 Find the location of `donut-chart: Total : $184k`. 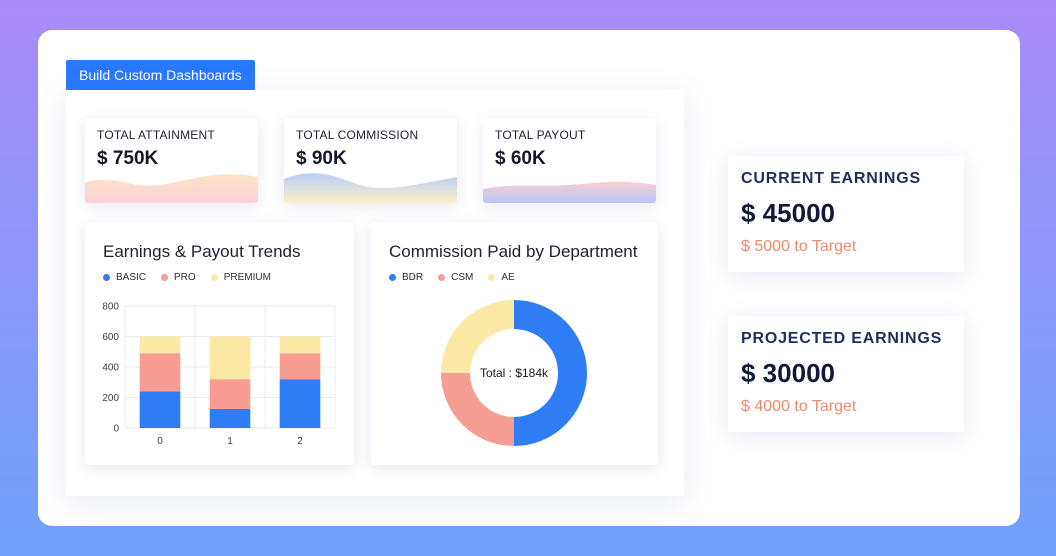

donut-chart: Total : $184k is located at coordinates (514, 373).